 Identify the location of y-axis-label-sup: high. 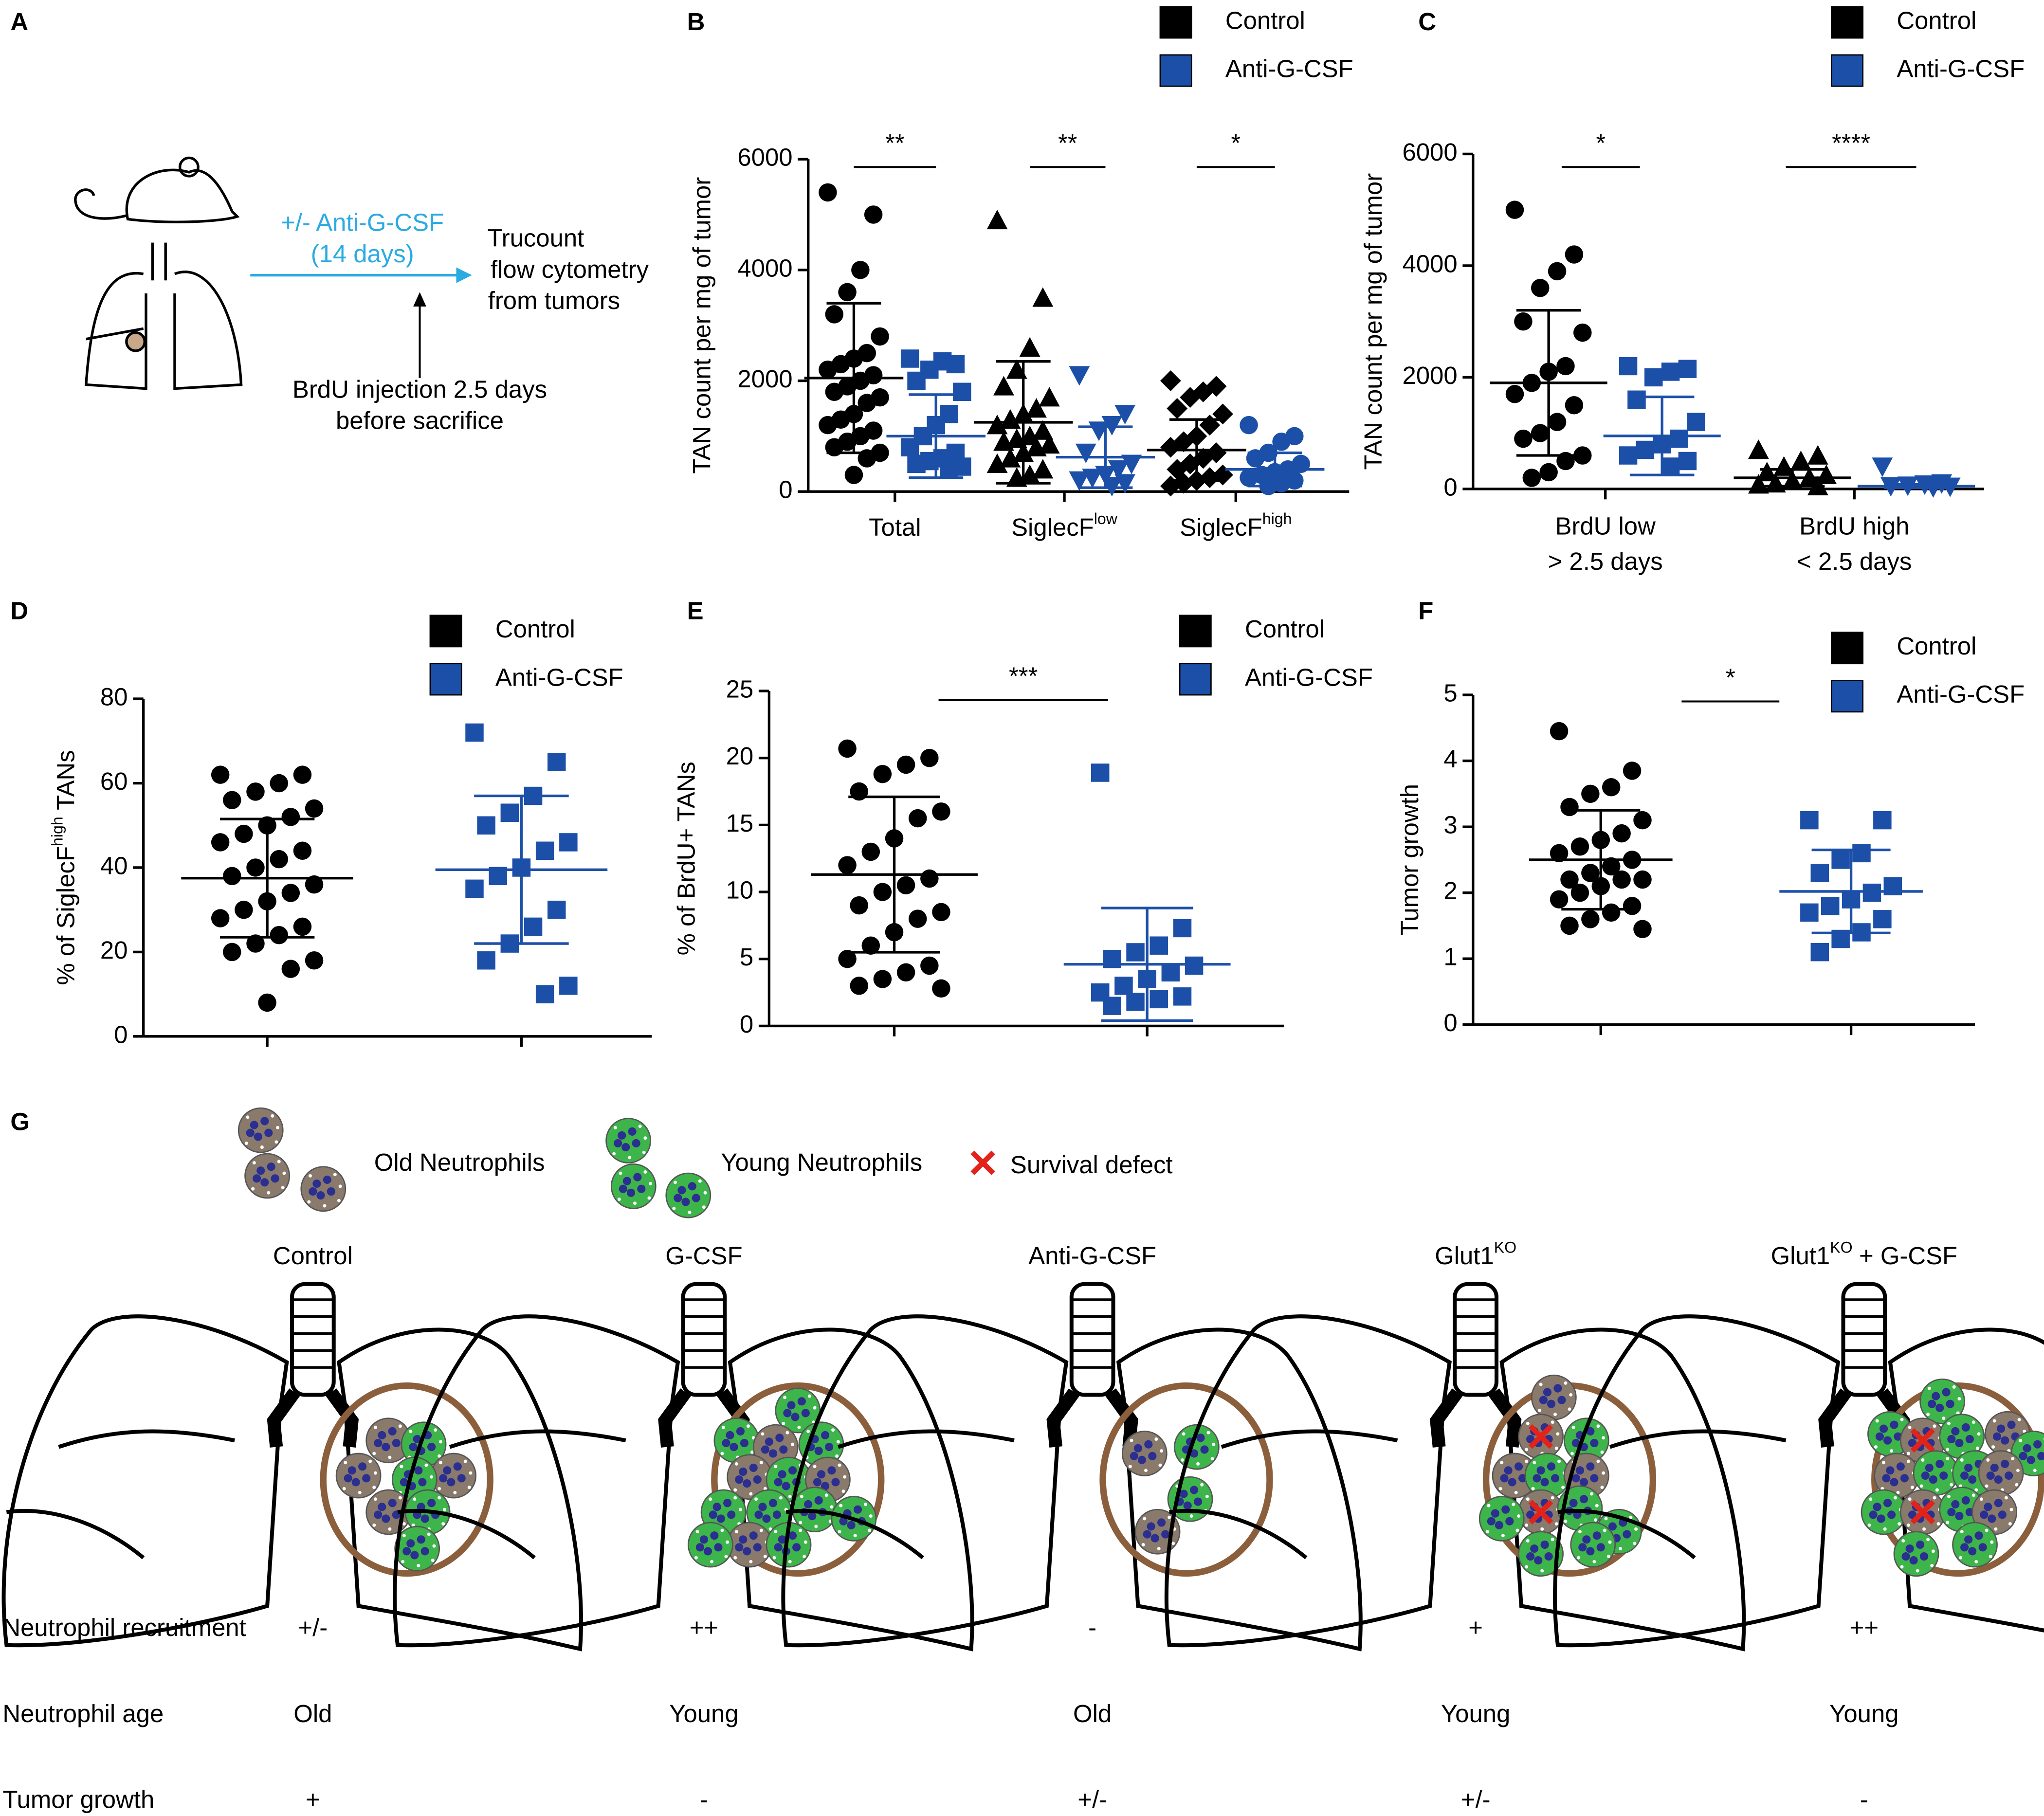
(58, 831).